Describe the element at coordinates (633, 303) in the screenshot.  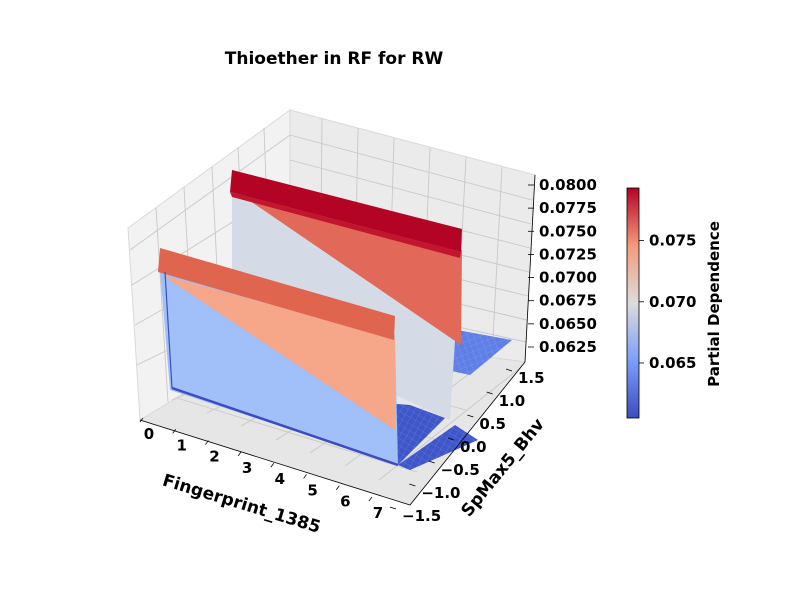
I see `colorbar-gradient` at that location.